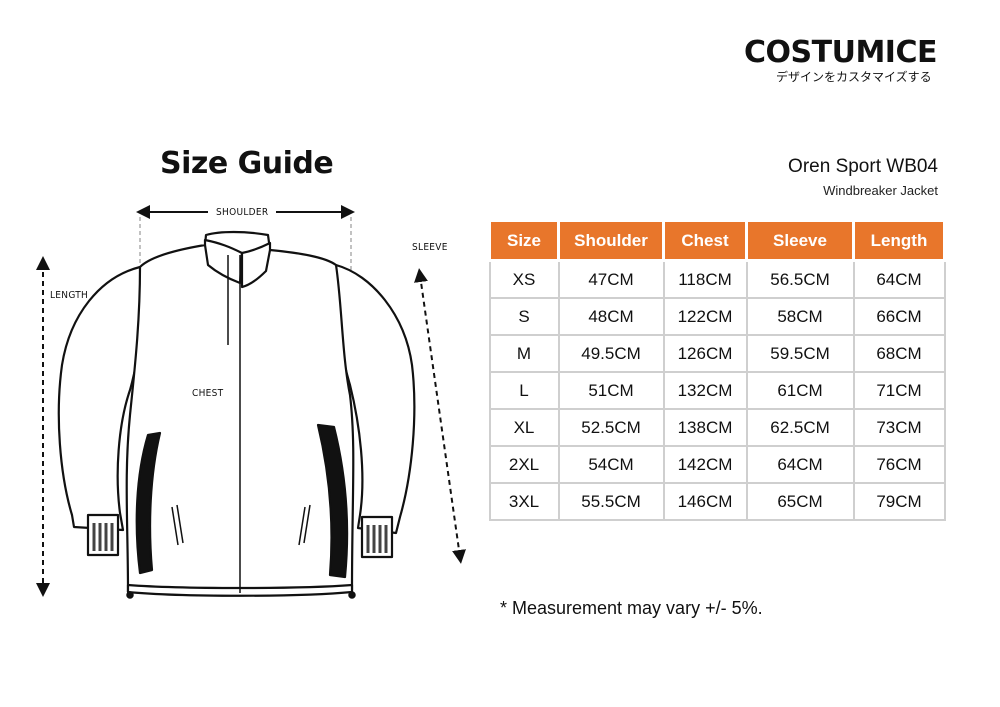  Describe the element at coordinates (705, 501) in the screenshot. I see `cell-chest: 146CM` at that location.